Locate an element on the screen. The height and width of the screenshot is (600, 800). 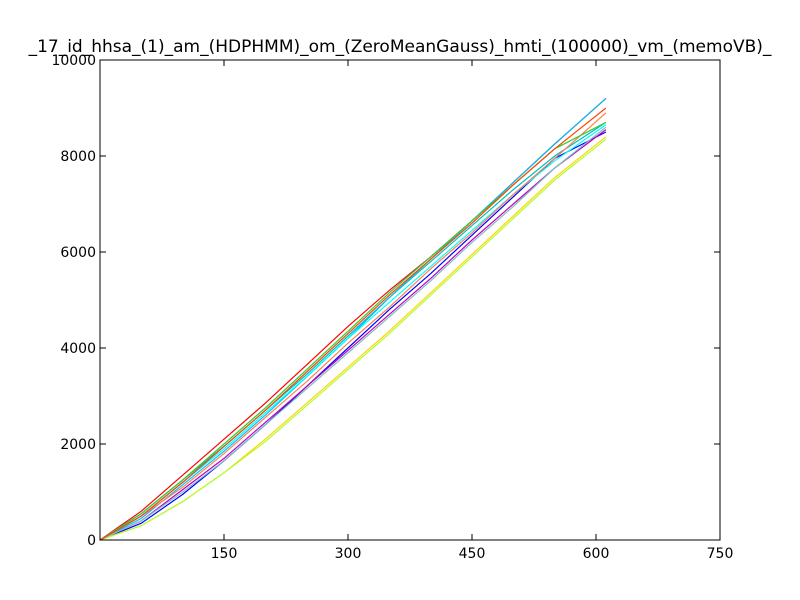
x-tick-label: 150 is located at coordinates (224, 554).